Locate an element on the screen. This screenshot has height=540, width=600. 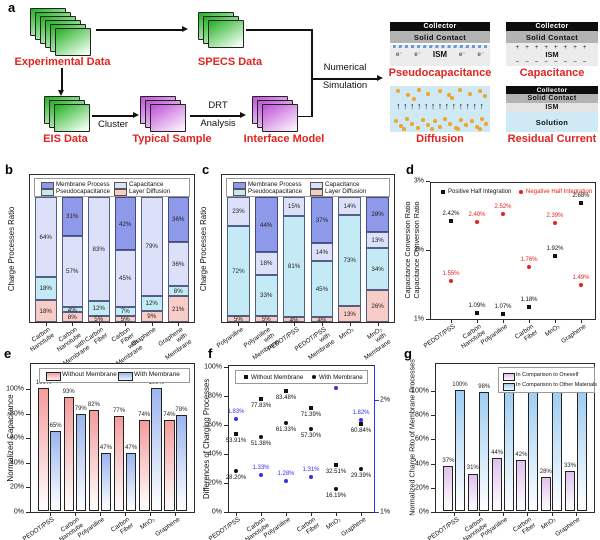
segment-value: 21% is located at coordinates (178, 310).